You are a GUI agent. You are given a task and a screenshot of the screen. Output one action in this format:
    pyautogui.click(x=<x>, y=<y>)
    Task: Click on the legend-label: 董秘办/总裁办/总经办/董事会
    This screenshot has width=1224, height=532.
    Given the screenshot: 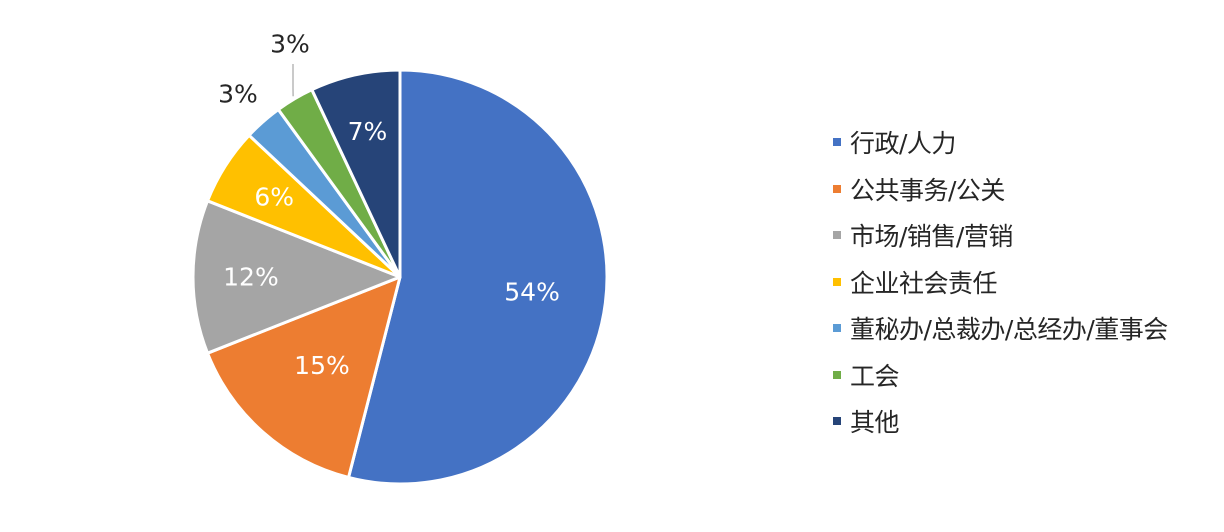 What is the action you would take?
    pyautogui.click(x=1009, y=330)
    